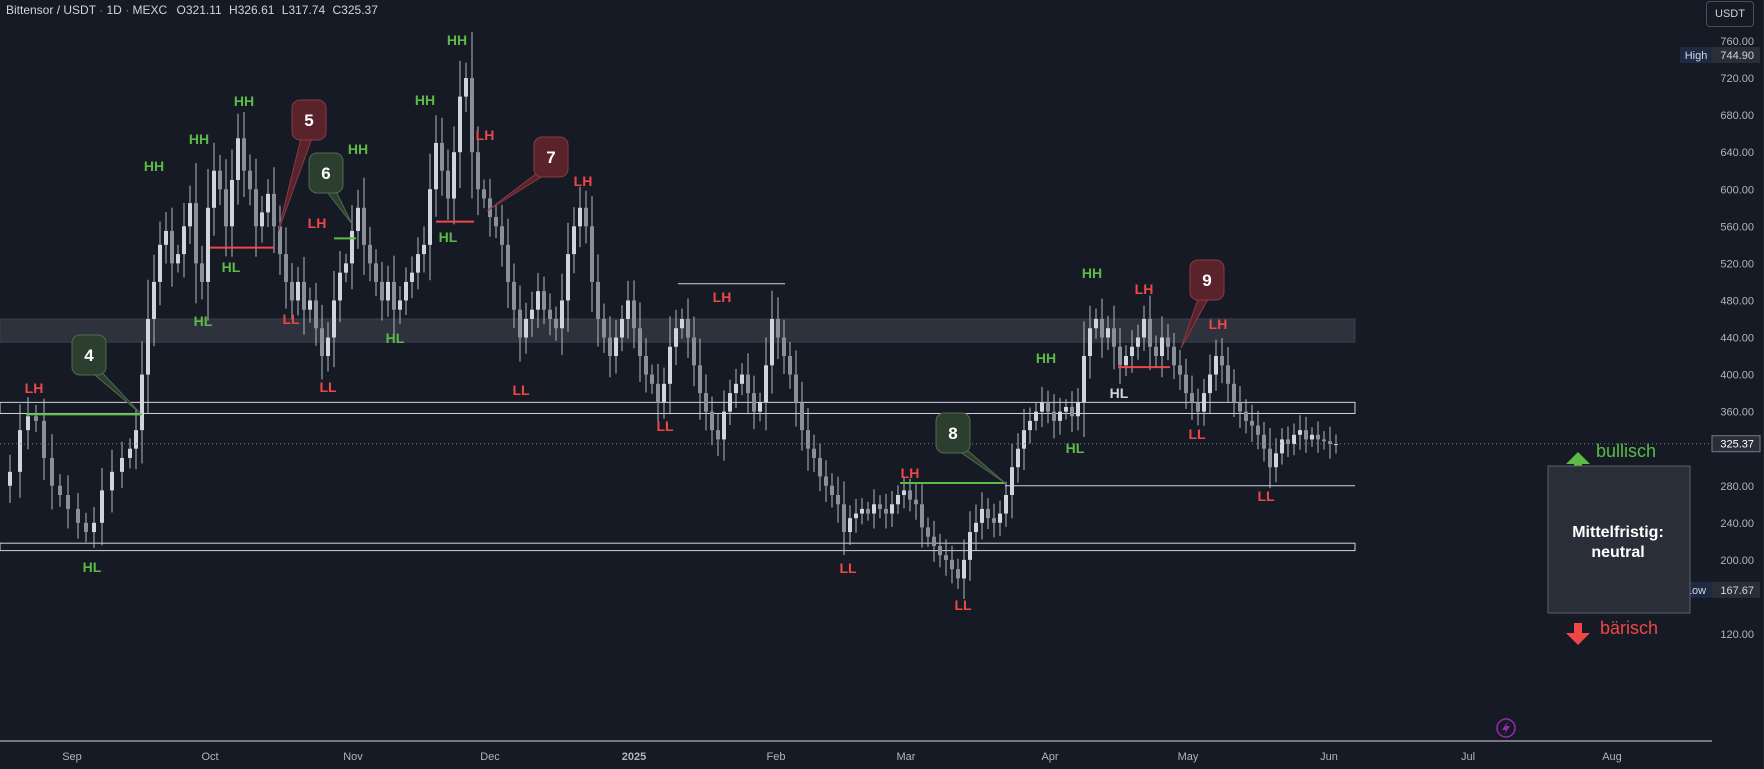 Image resolution: width=1764 pixels, height=769 pixels. I want to click on time-axis: Sep Oct Nov Dec 2025 Feb Mar Apr May Jun Jul Aug, so click(856, 751).